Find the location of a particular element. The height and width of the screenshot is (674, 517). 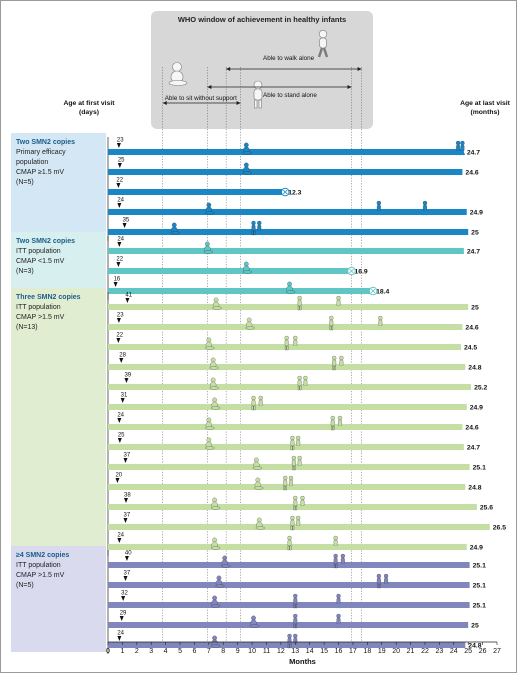

last-visit-label: 24.7 is located at coordinates (473, 153).